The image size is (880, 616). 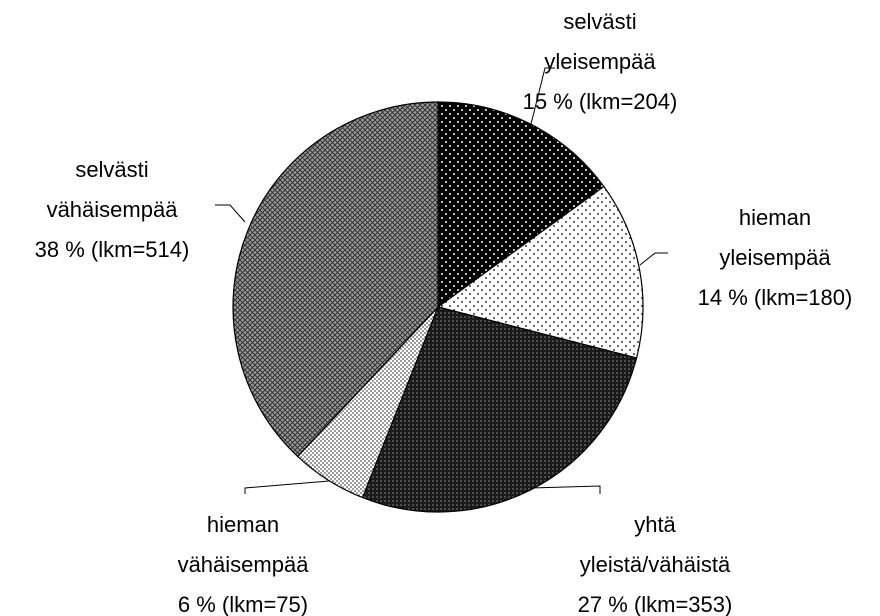 I want to click on slice-label: selvästi vähäisempää 38 % (lkm=514), so click(x=121, y=210).